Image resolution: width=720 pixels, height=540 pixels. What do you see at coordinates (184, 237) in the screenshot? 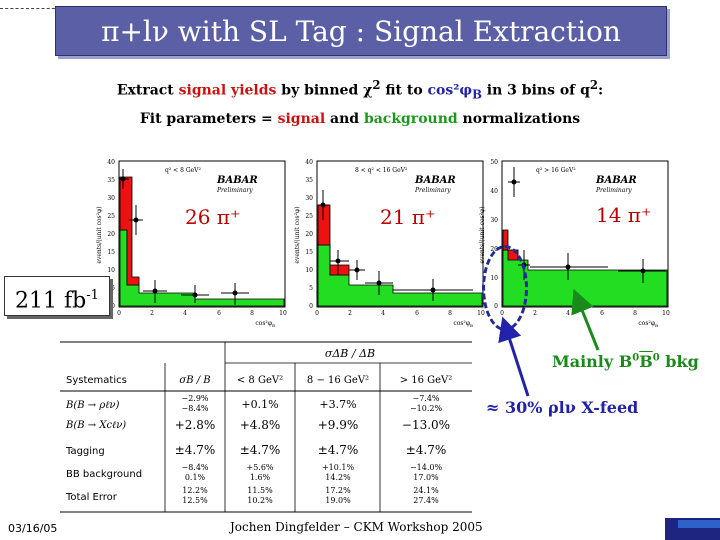
I see `plot1-data-points` at bounding box center [184, 237].